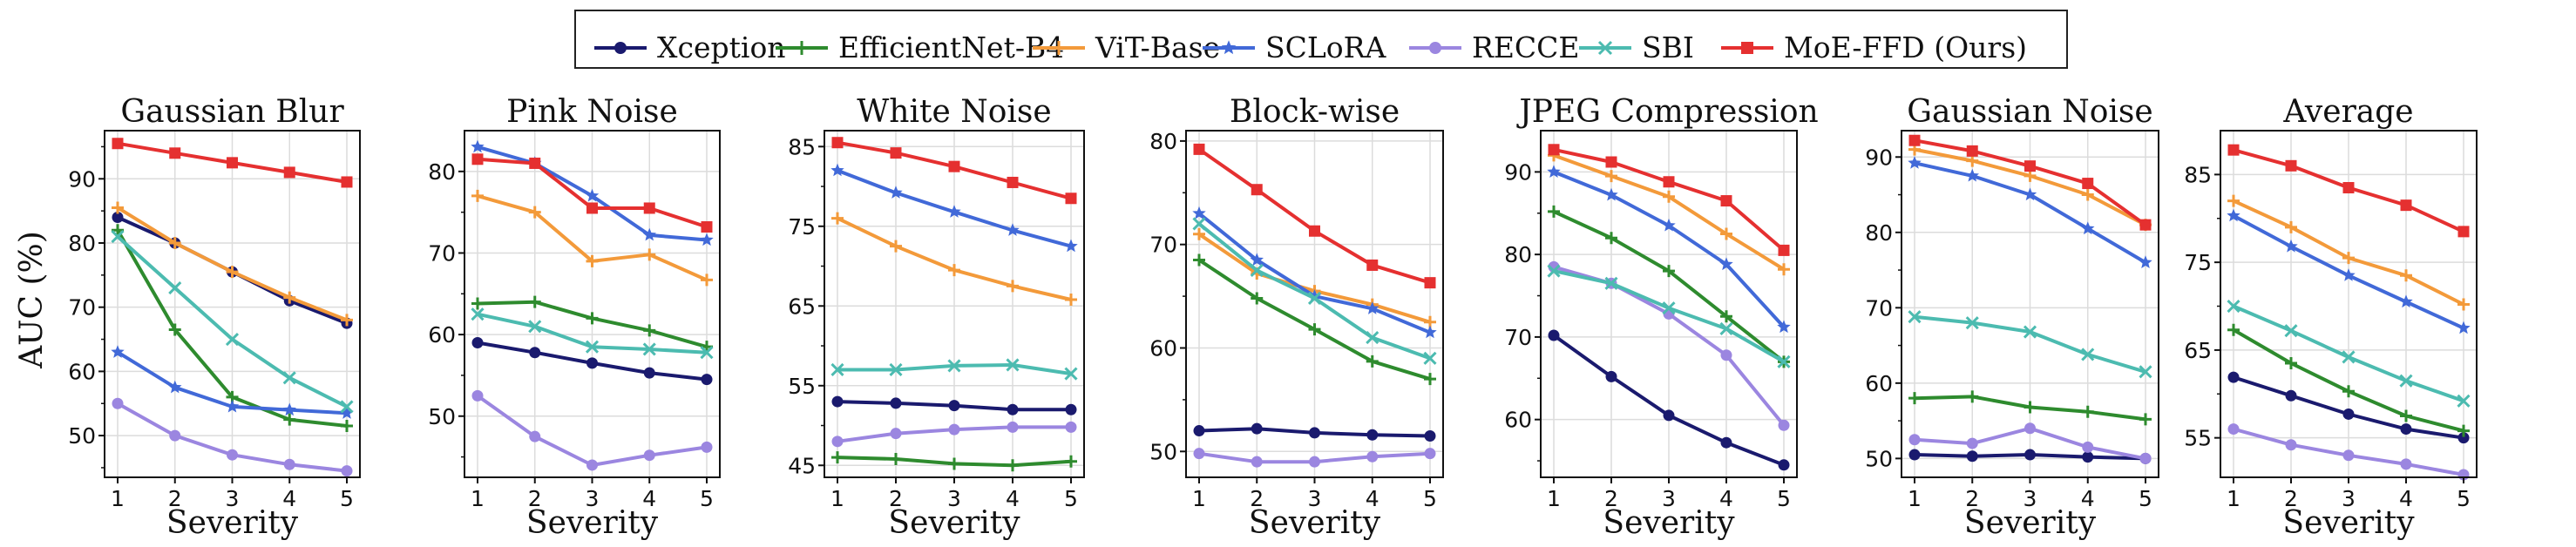 The width and height of the screenshot is (2576, 547). Describe the element at coordinates (2349, 271) in the screenshot. I see `panel-average-series-sclora` at that location.